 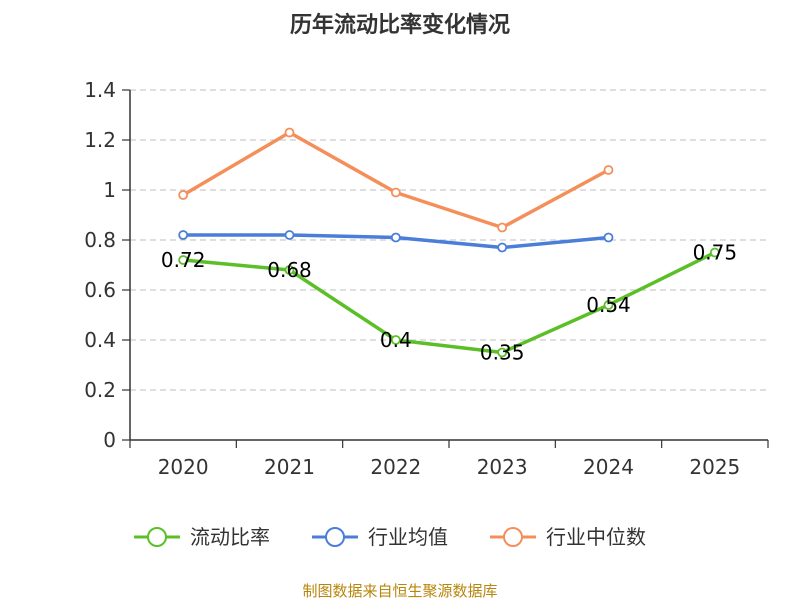 What do you see at coordinates (100, 340) in the screenshot?
I see `y-tick-label: 0.4` at bounding box center [100, 340].